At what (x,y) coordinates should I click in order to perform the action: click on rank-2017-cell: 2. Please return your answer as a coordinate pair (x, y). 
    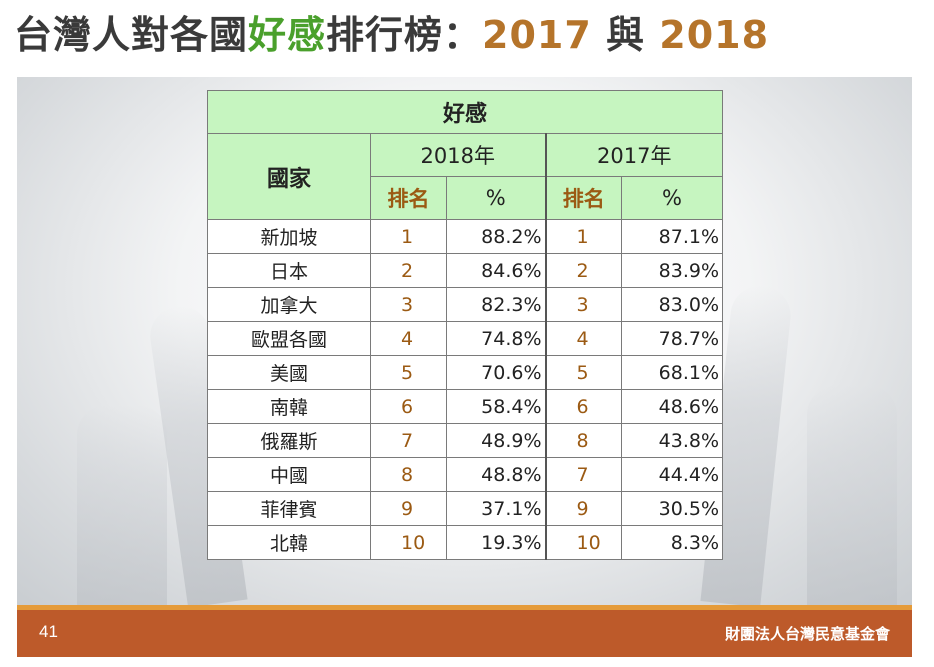
    Looking at the image, I should click on (583, 270).